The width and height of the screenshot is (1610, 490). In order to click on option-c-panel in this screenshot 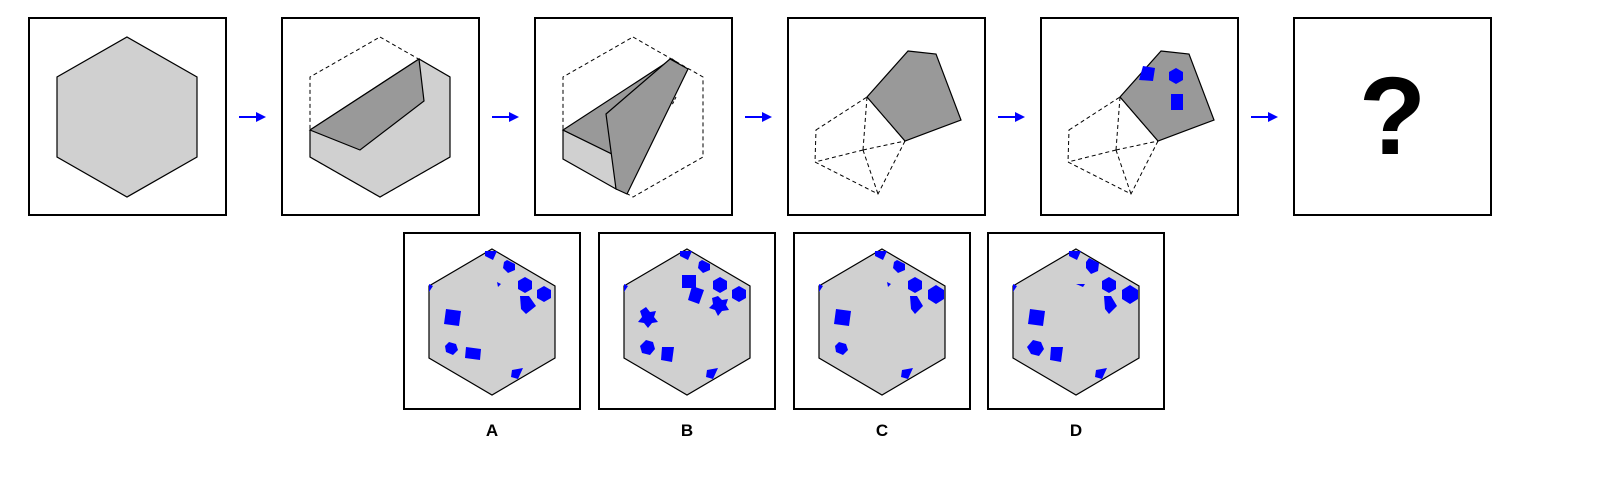, I will do `click(882, 321)`.